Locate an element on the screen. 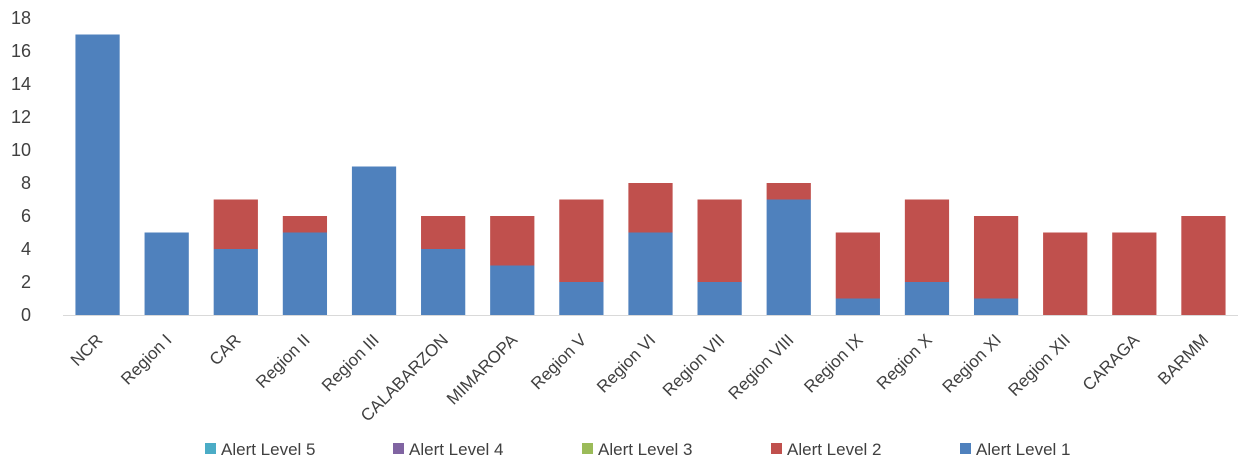  legend-label: Alert Level 2 is located at coordinates (834, 449).